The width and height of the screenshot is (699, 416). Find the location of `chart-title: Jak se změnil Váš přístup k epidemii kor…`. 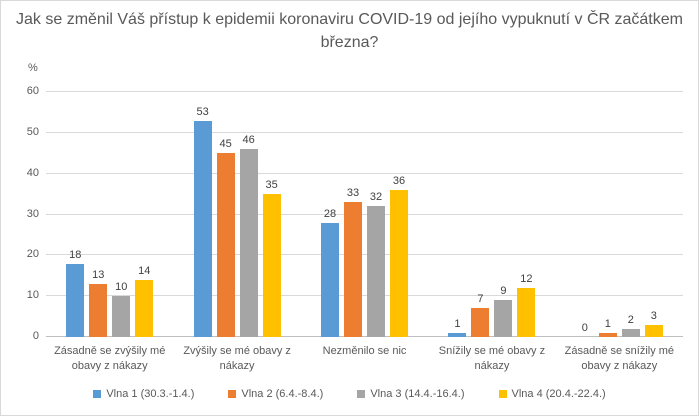

chart-title: Jak se změnil Váš přístup k epidemii kor… is located at coordinates (349, 31).